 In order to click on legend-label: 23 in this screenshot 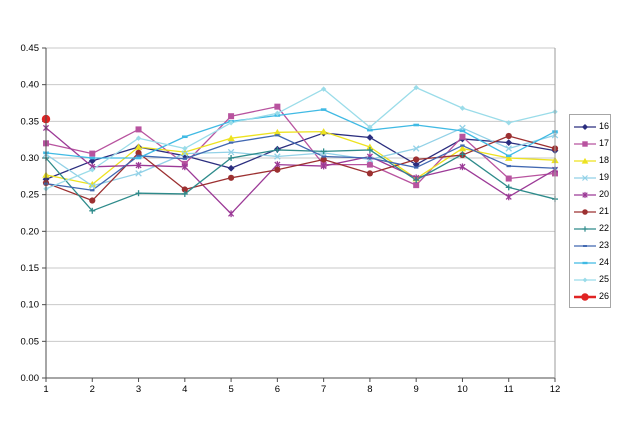, I will do `click(604, 245)`.